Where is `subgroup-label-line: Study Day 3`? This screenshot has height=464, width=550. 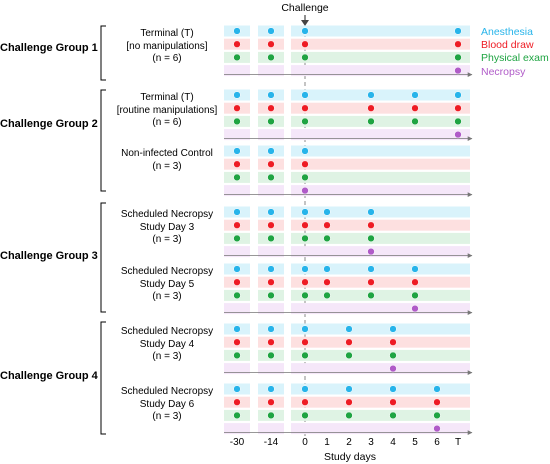 subgroup-label-line: Study Day 3 is located at coordinates (167, 227).